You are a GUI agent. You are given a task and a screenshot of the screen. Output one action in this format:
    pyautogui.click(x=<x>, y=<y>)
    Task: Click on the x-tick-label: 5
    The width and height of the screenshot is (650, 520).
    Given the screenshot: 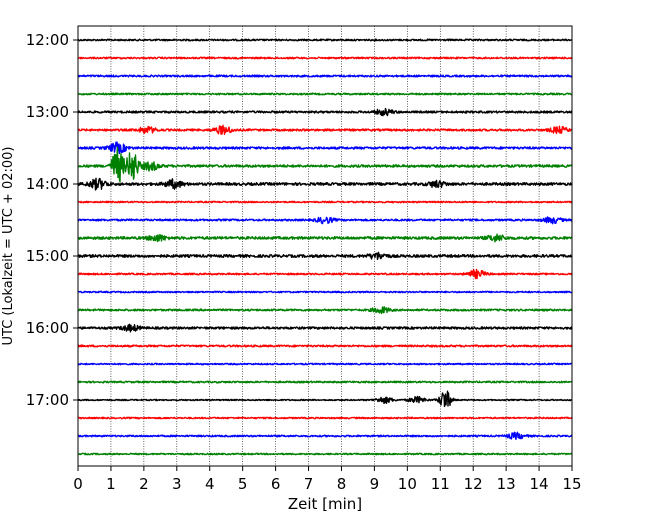 What is the action you would take?
    pyautogui.click(x=243, y=484)
    